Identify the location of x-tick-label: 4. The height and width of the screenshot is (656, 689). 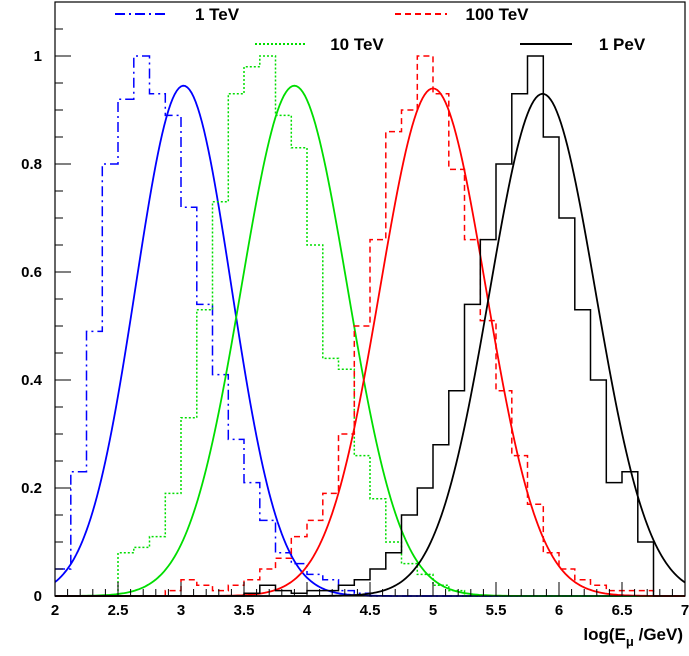
(307, 610).